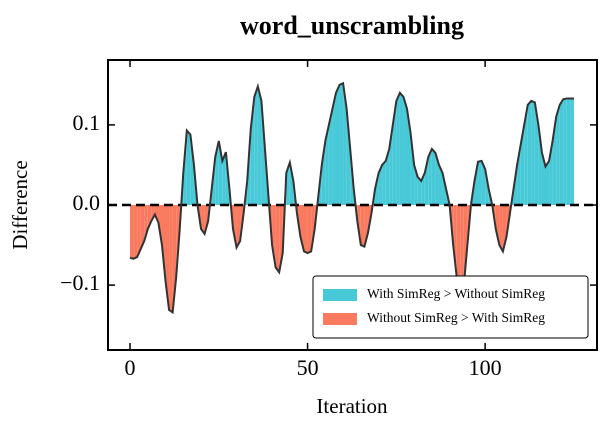  What do you see at coordinates (80, 282) in the screenshot?
I see `y-tick-label: −0.1` at bounding box center [80, 282].